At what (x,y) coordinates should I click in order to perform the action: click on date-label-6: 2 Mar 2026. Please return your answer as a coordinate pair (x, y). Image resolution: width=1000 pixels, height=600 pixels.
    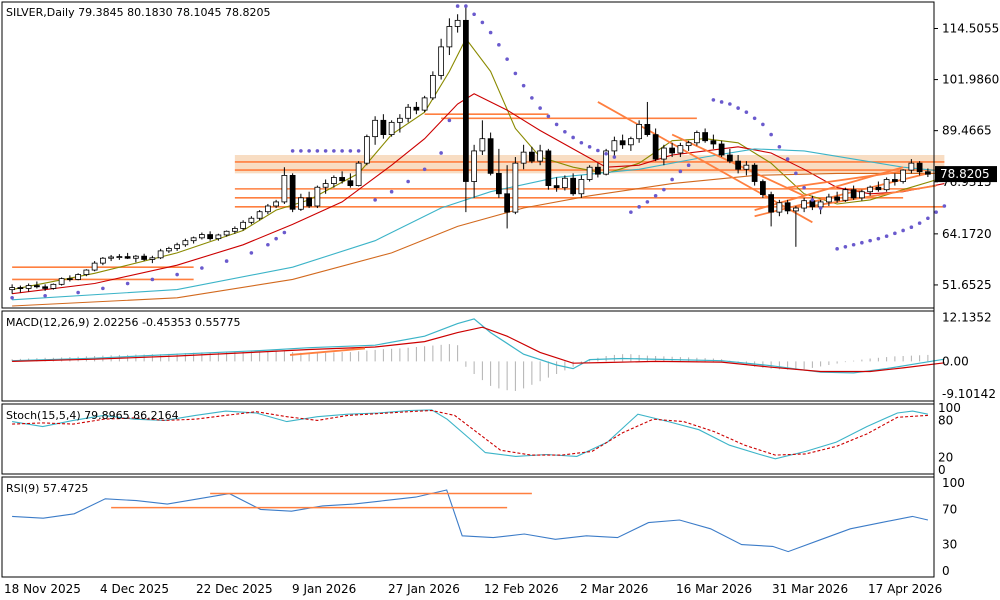
    Looking at the image, I should click on (614, 589).